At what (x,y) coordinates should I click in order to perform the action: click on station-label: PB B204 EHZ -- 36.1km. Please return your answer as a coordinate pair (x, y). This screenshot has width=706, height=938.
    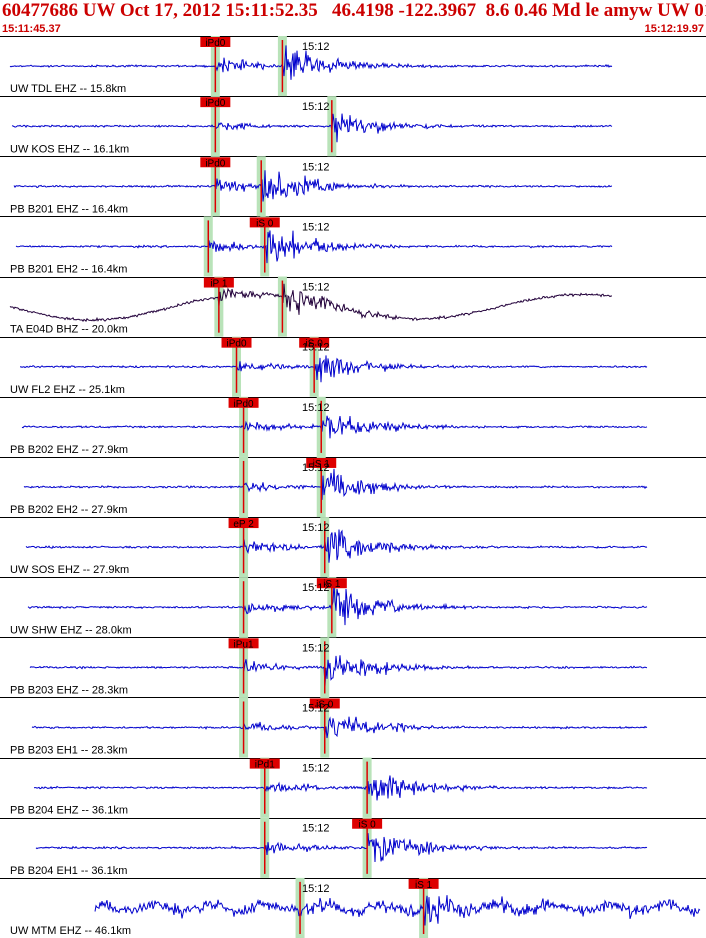
    Looking at the image, I should click on (69, 811).